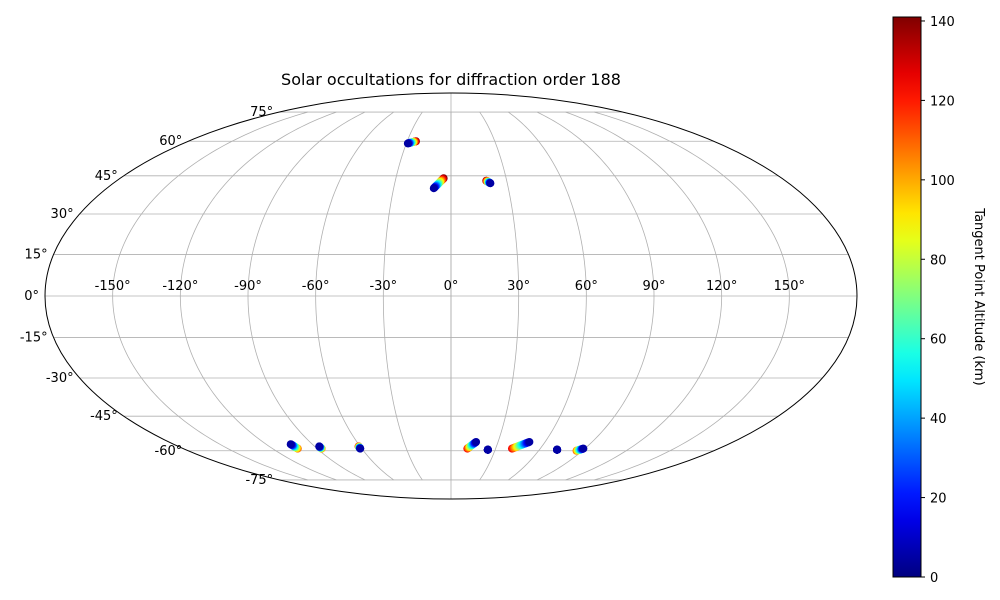  I want to click on colorbar-tick-label: 40, so click(938, 419).